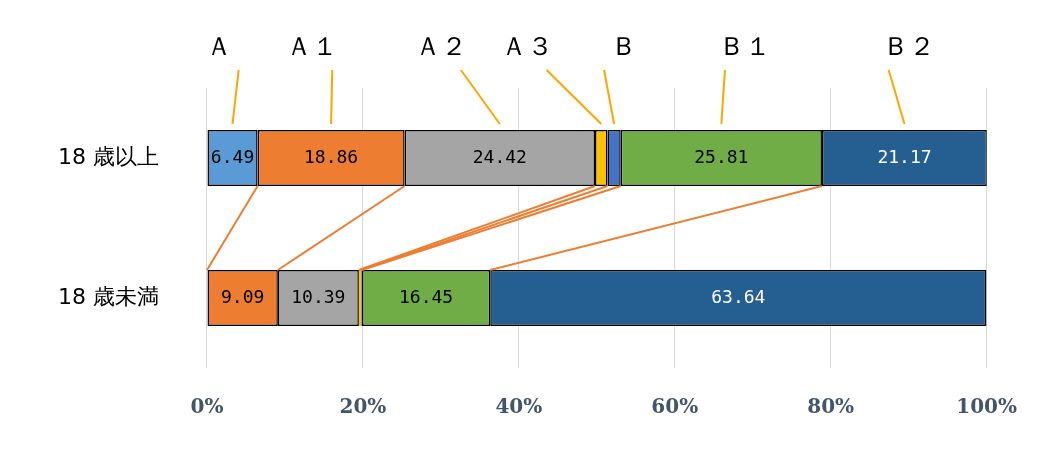 The height and width of the screenshot is (456, 1053). What do you see at coordinates (499, 156) in the screenshot?
I see `data-label: 24.42` at bounding box center [499, 156].